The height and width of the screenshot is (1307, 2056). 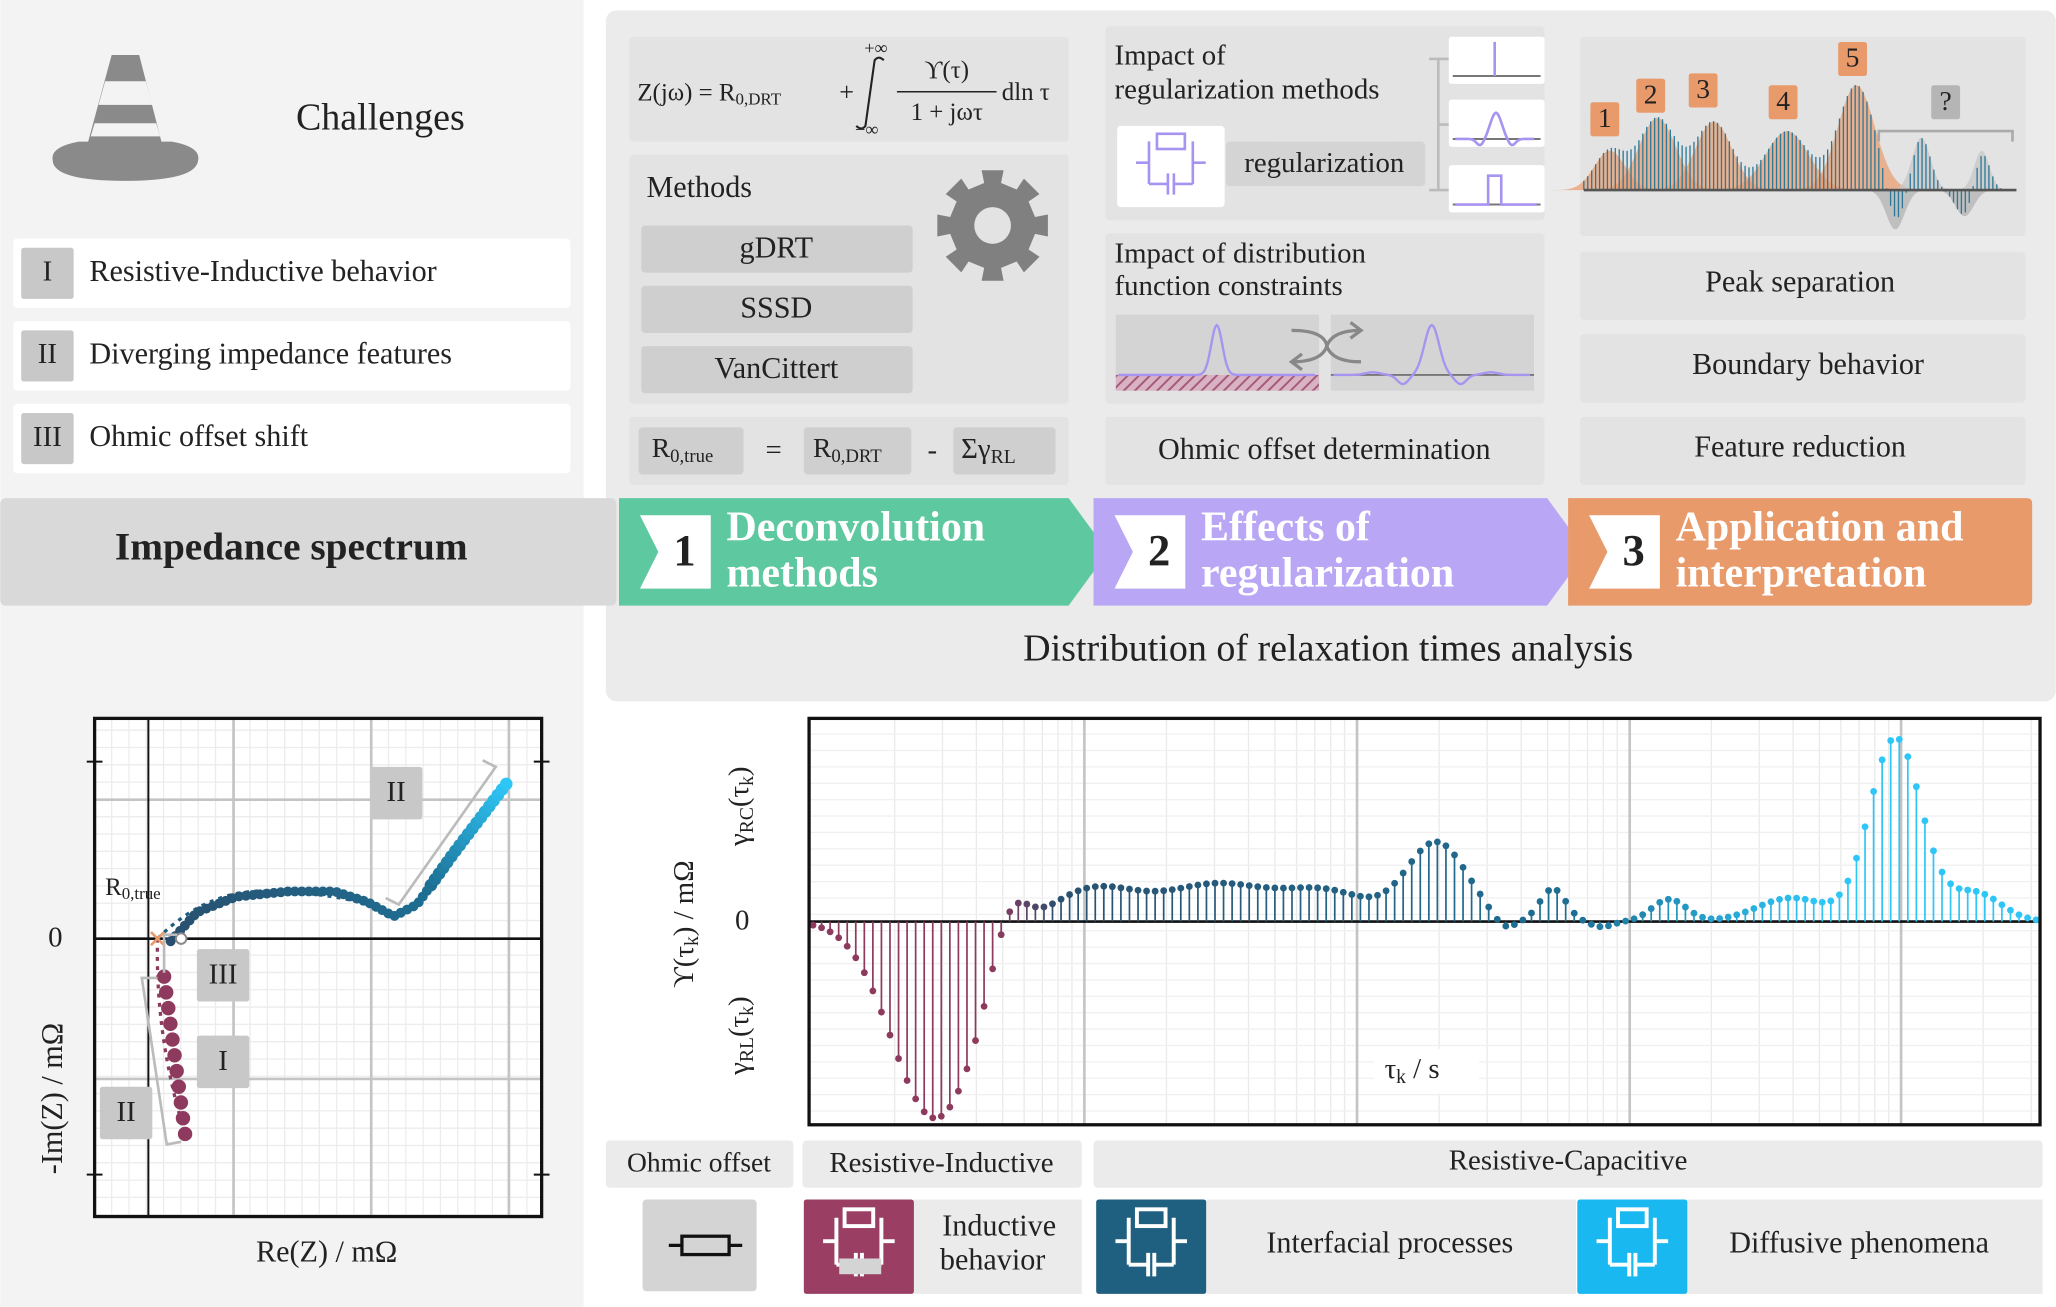 What do you see at coordinates (1151, 1246) in the screenshot?
I see `interfacial-icon` at bounding box center [1151, 1246].